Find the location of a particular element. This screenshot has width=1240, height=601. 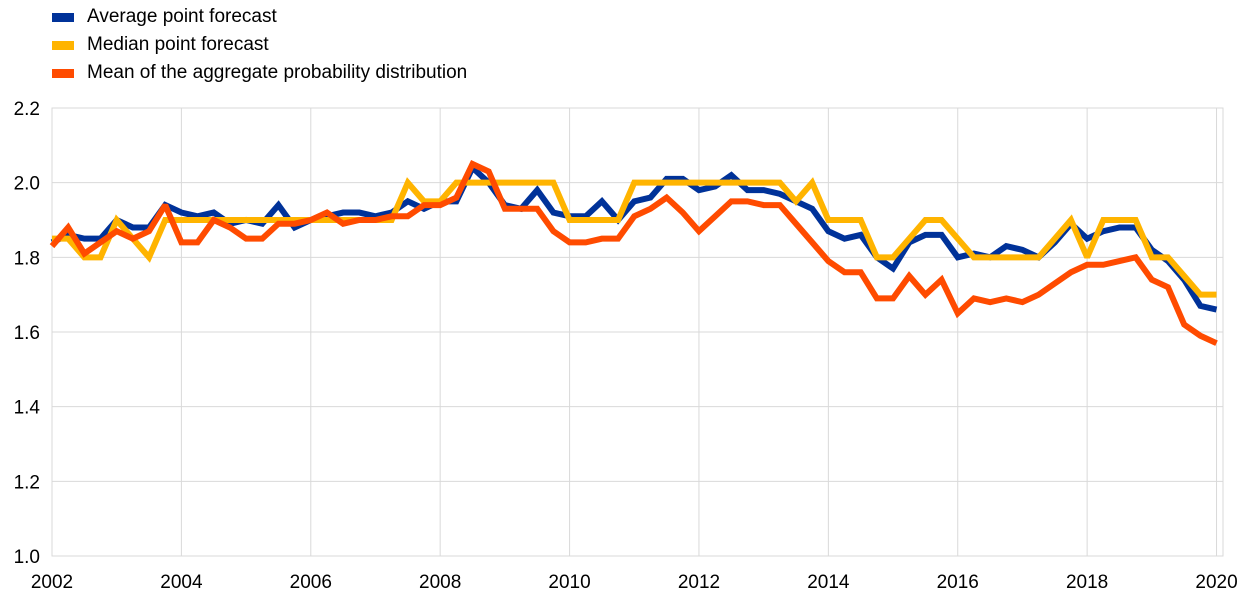

legend-label-average: Average point forecast is located at coordinates (182, 16).